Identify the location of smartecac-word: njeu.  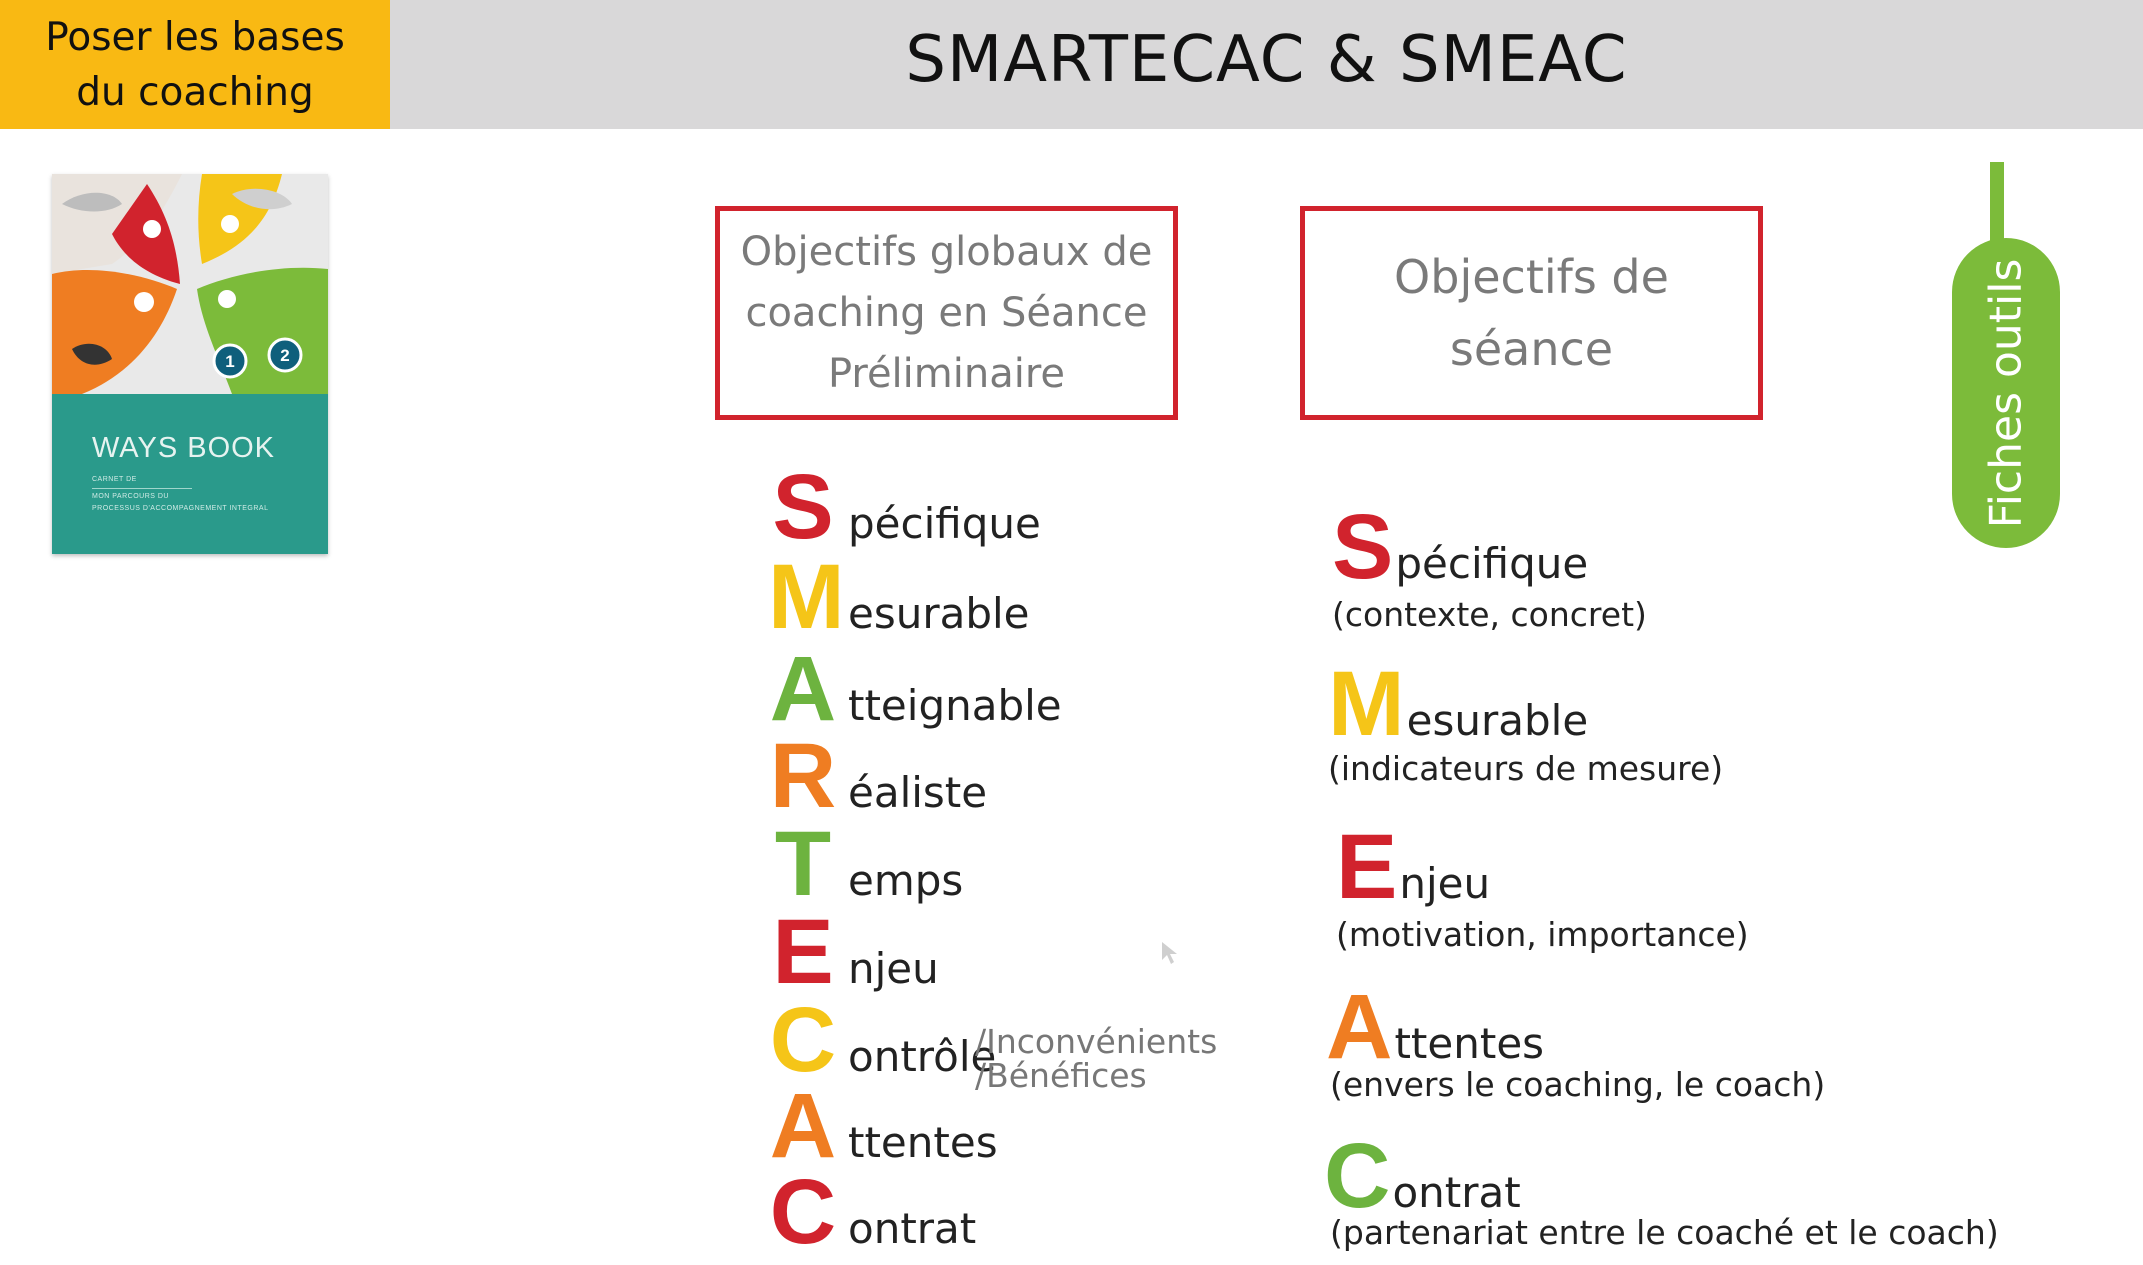
(893, 968).